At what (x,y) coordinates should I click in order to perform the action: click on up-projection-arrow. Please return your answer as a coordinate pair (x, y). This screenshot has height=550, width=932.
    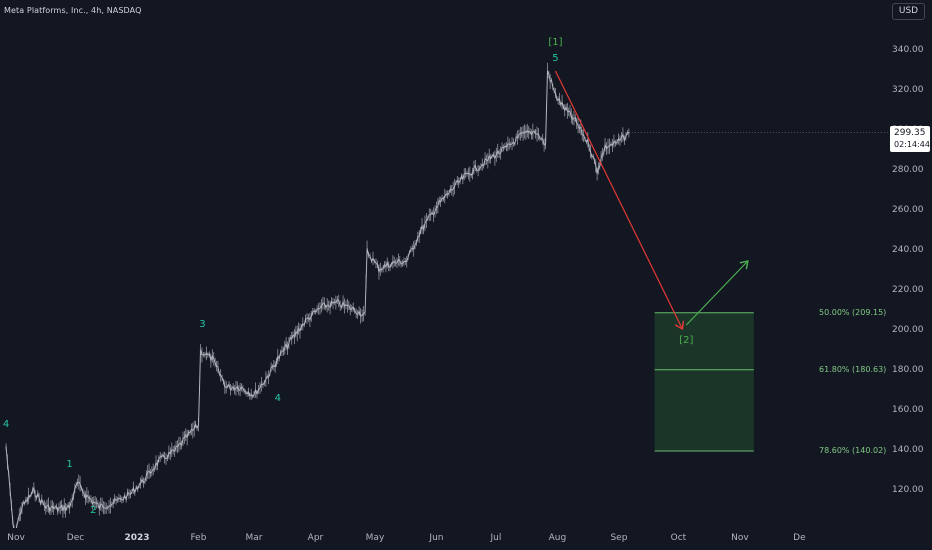
    Looking at the image, I should click on (716, 293).